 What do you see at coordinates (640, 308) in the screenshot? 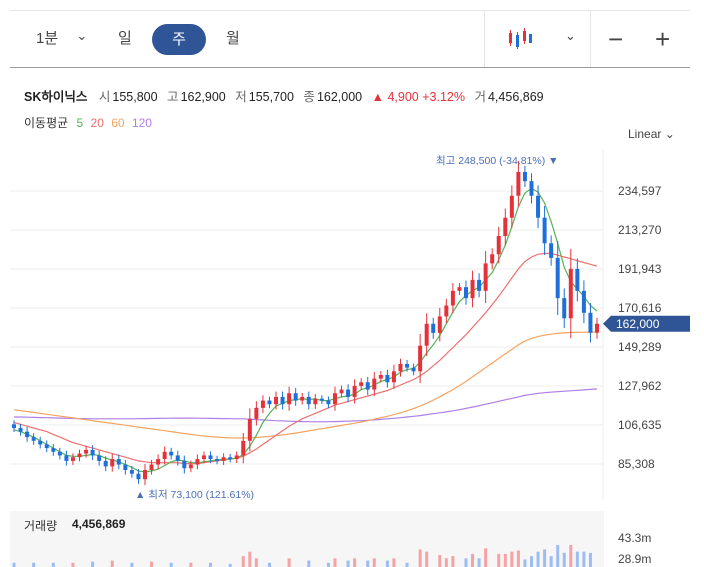
I see `y-tick-label: 170,616` at bounding box center [640, 308].